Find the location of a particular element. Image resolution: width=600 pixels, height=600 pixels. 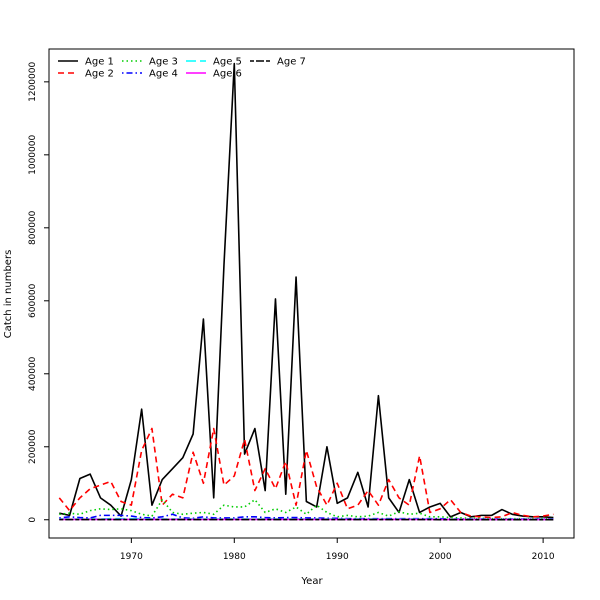

legend-label-age-1: Age 1 is located at coordinates (99, 62).